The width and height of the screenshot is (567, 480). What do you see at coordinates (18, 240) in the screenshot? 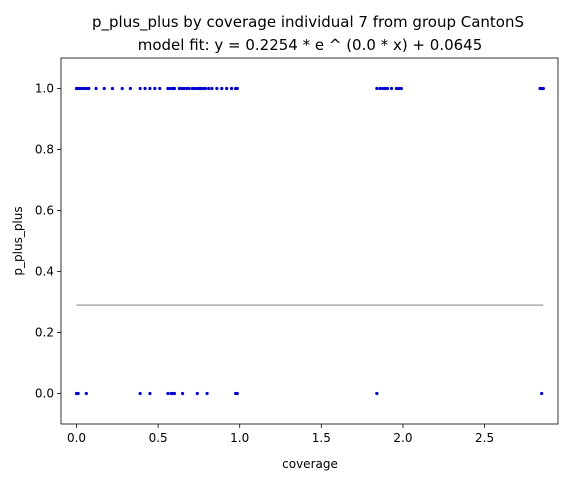
I see `y-axis-label: p_plus_plus` at bounding box center [18, 240].